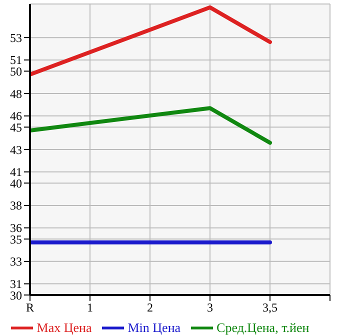  I want to click on x-tick-label: 3, so click(210, 307).